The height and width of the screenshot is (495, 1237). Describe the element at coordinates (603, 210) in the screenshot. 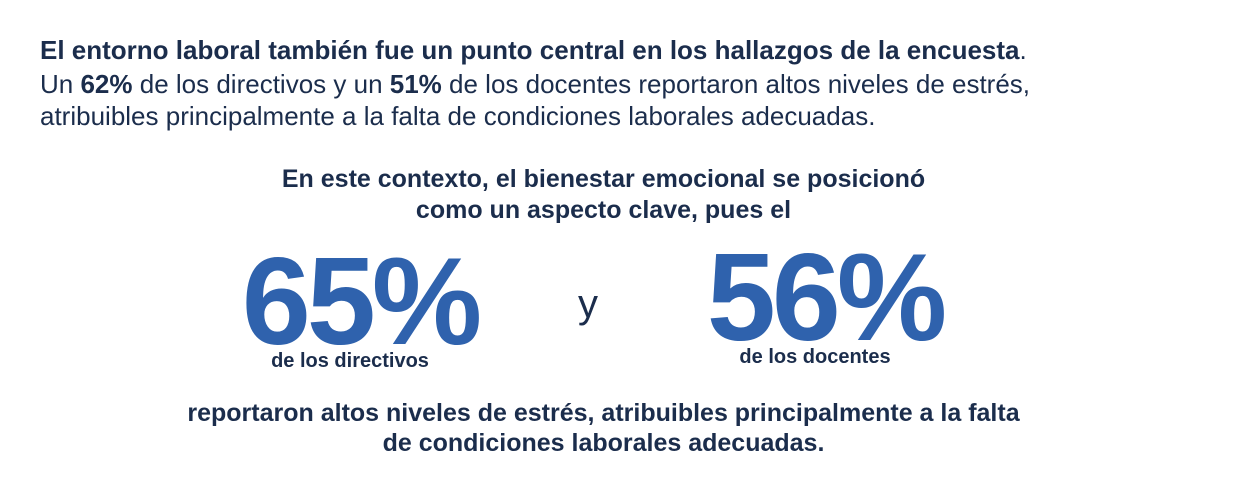

I see `context-line: como un aspecto clave, pues el` at that location.